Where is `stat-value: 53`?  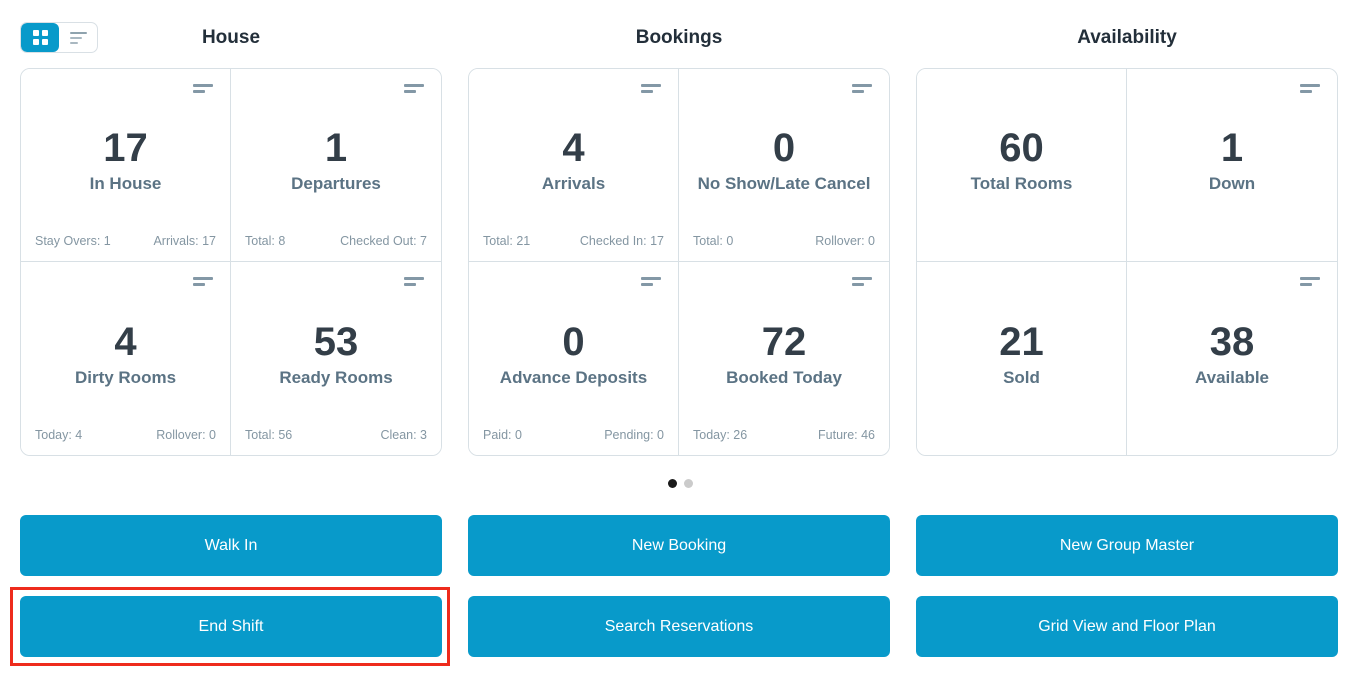 stat-value: 53 is located at coordinates (336, 341).